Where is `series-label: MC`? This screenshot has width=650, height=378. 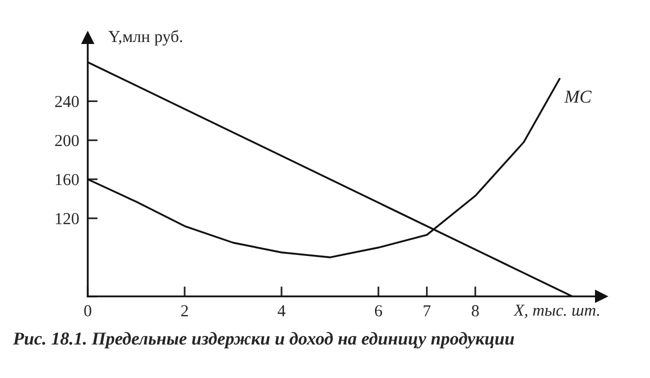 series-label: MC is located at coordinates (578, 96).